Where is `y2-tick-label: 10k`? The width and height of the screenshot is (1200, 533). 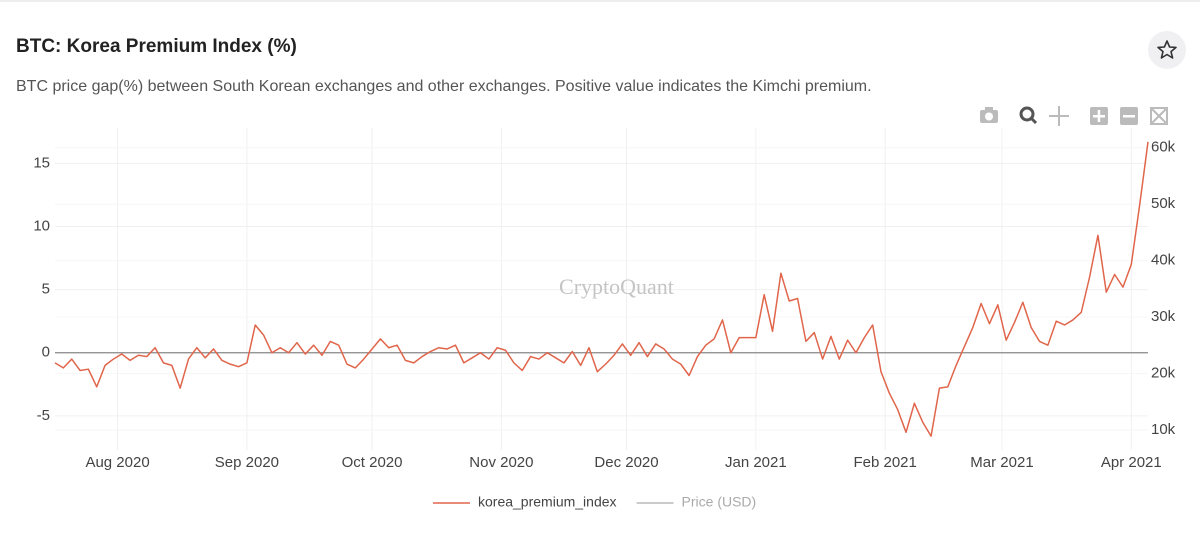
y2-tick-label: 10k is located at coordinates (1163, 429).